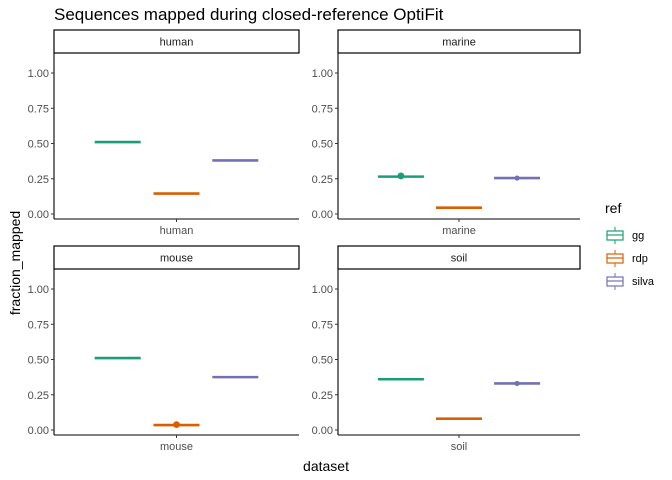  Describe the element at coordinates (630, 281) in the screenshot. I see `legend-entry-silva: silva` at that location.